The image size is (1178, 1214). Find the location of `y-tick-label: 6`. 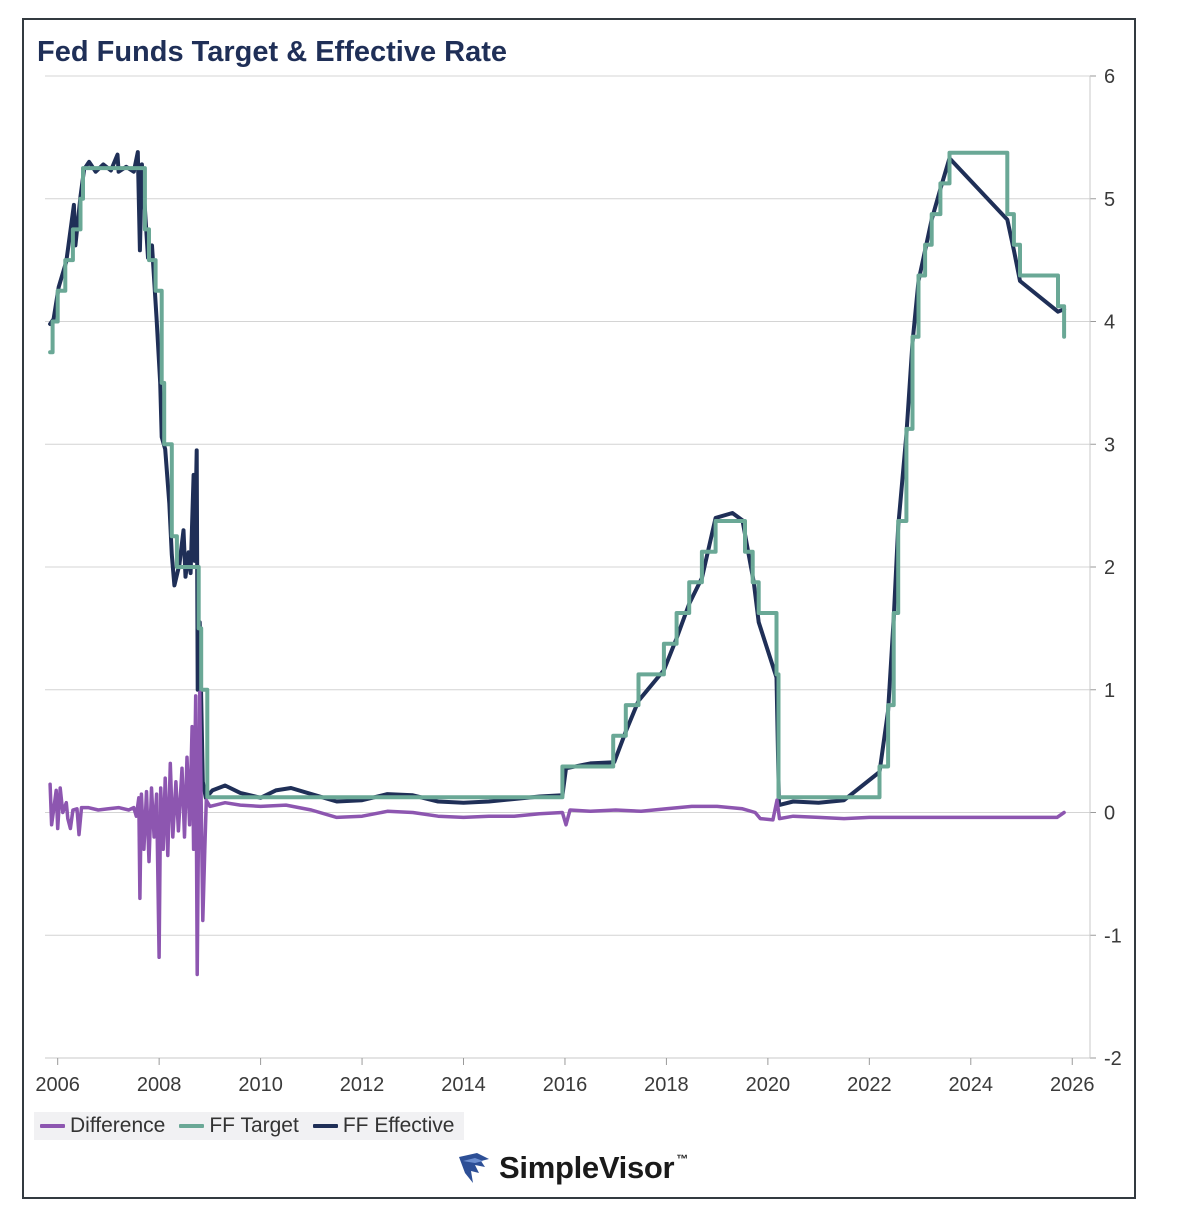

y-tick-label: 6 is located at coordinates (1109, 77).